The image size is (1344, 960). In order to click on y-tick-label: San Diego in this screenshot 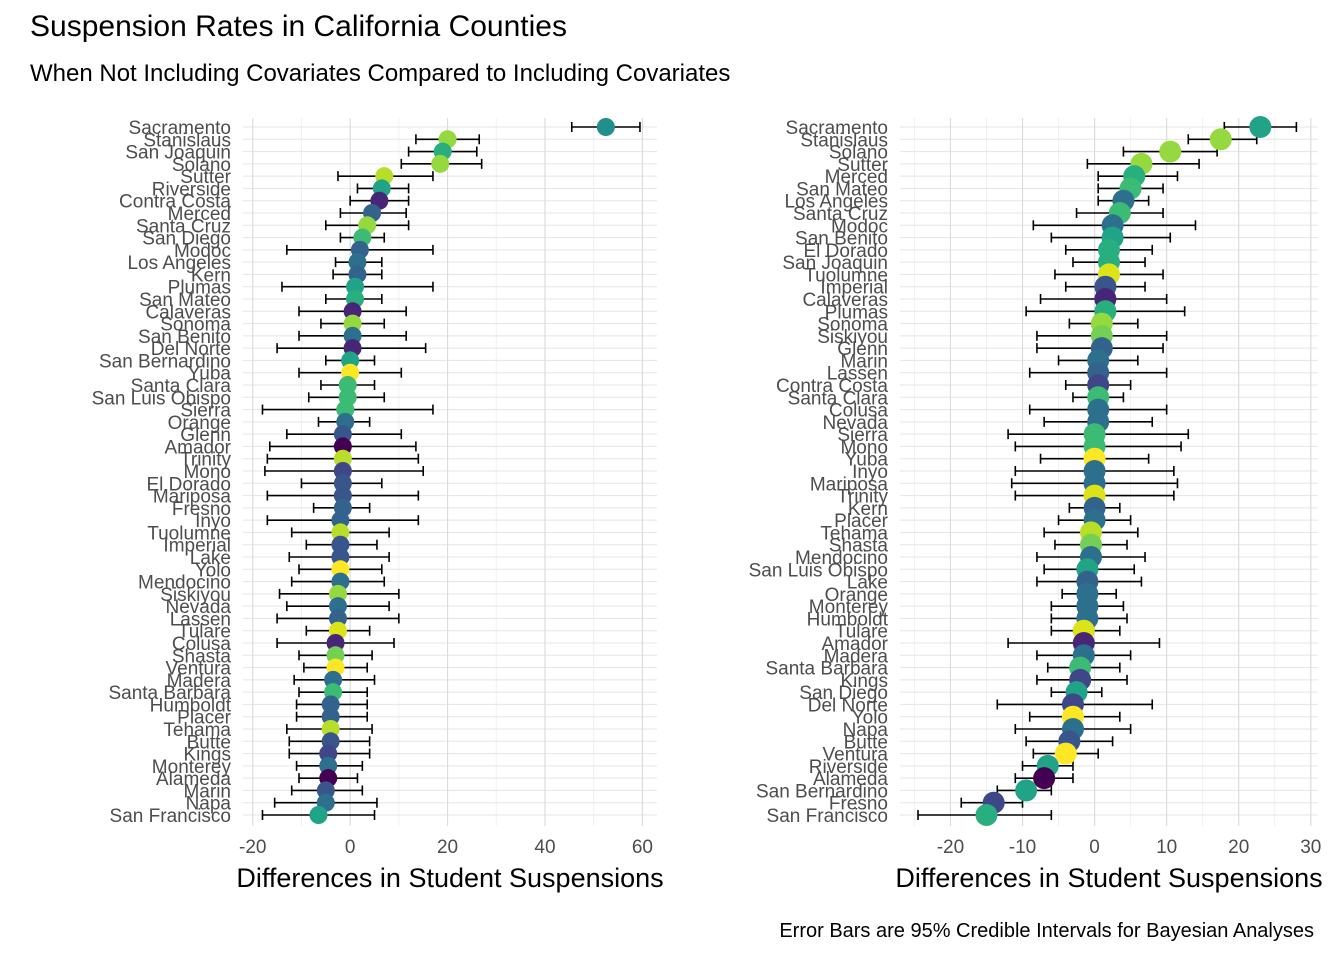, I will do `click(843, 693)`.